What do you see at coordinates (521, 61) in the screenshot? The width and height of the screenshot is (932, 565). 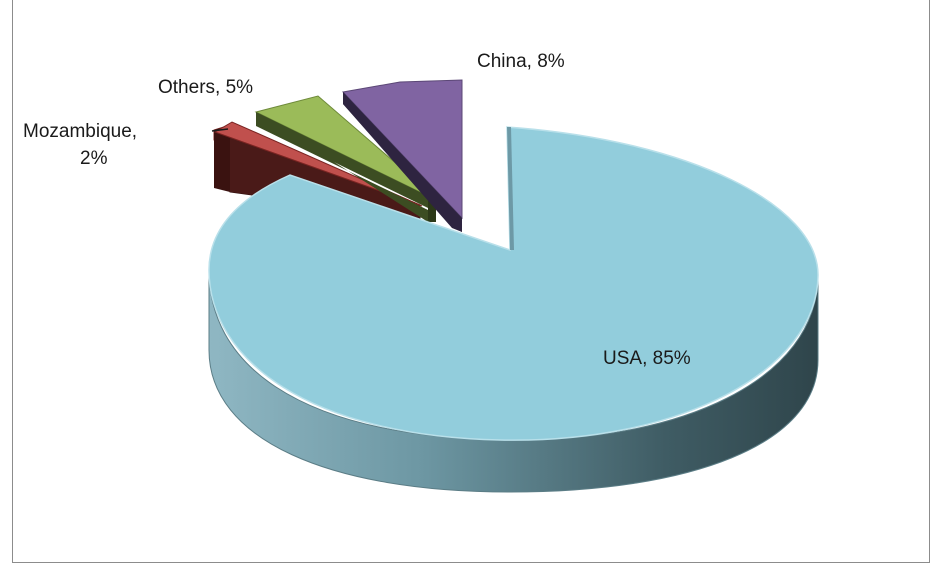 I see `label-china: China, 8%` at bounding box center [521, 61].